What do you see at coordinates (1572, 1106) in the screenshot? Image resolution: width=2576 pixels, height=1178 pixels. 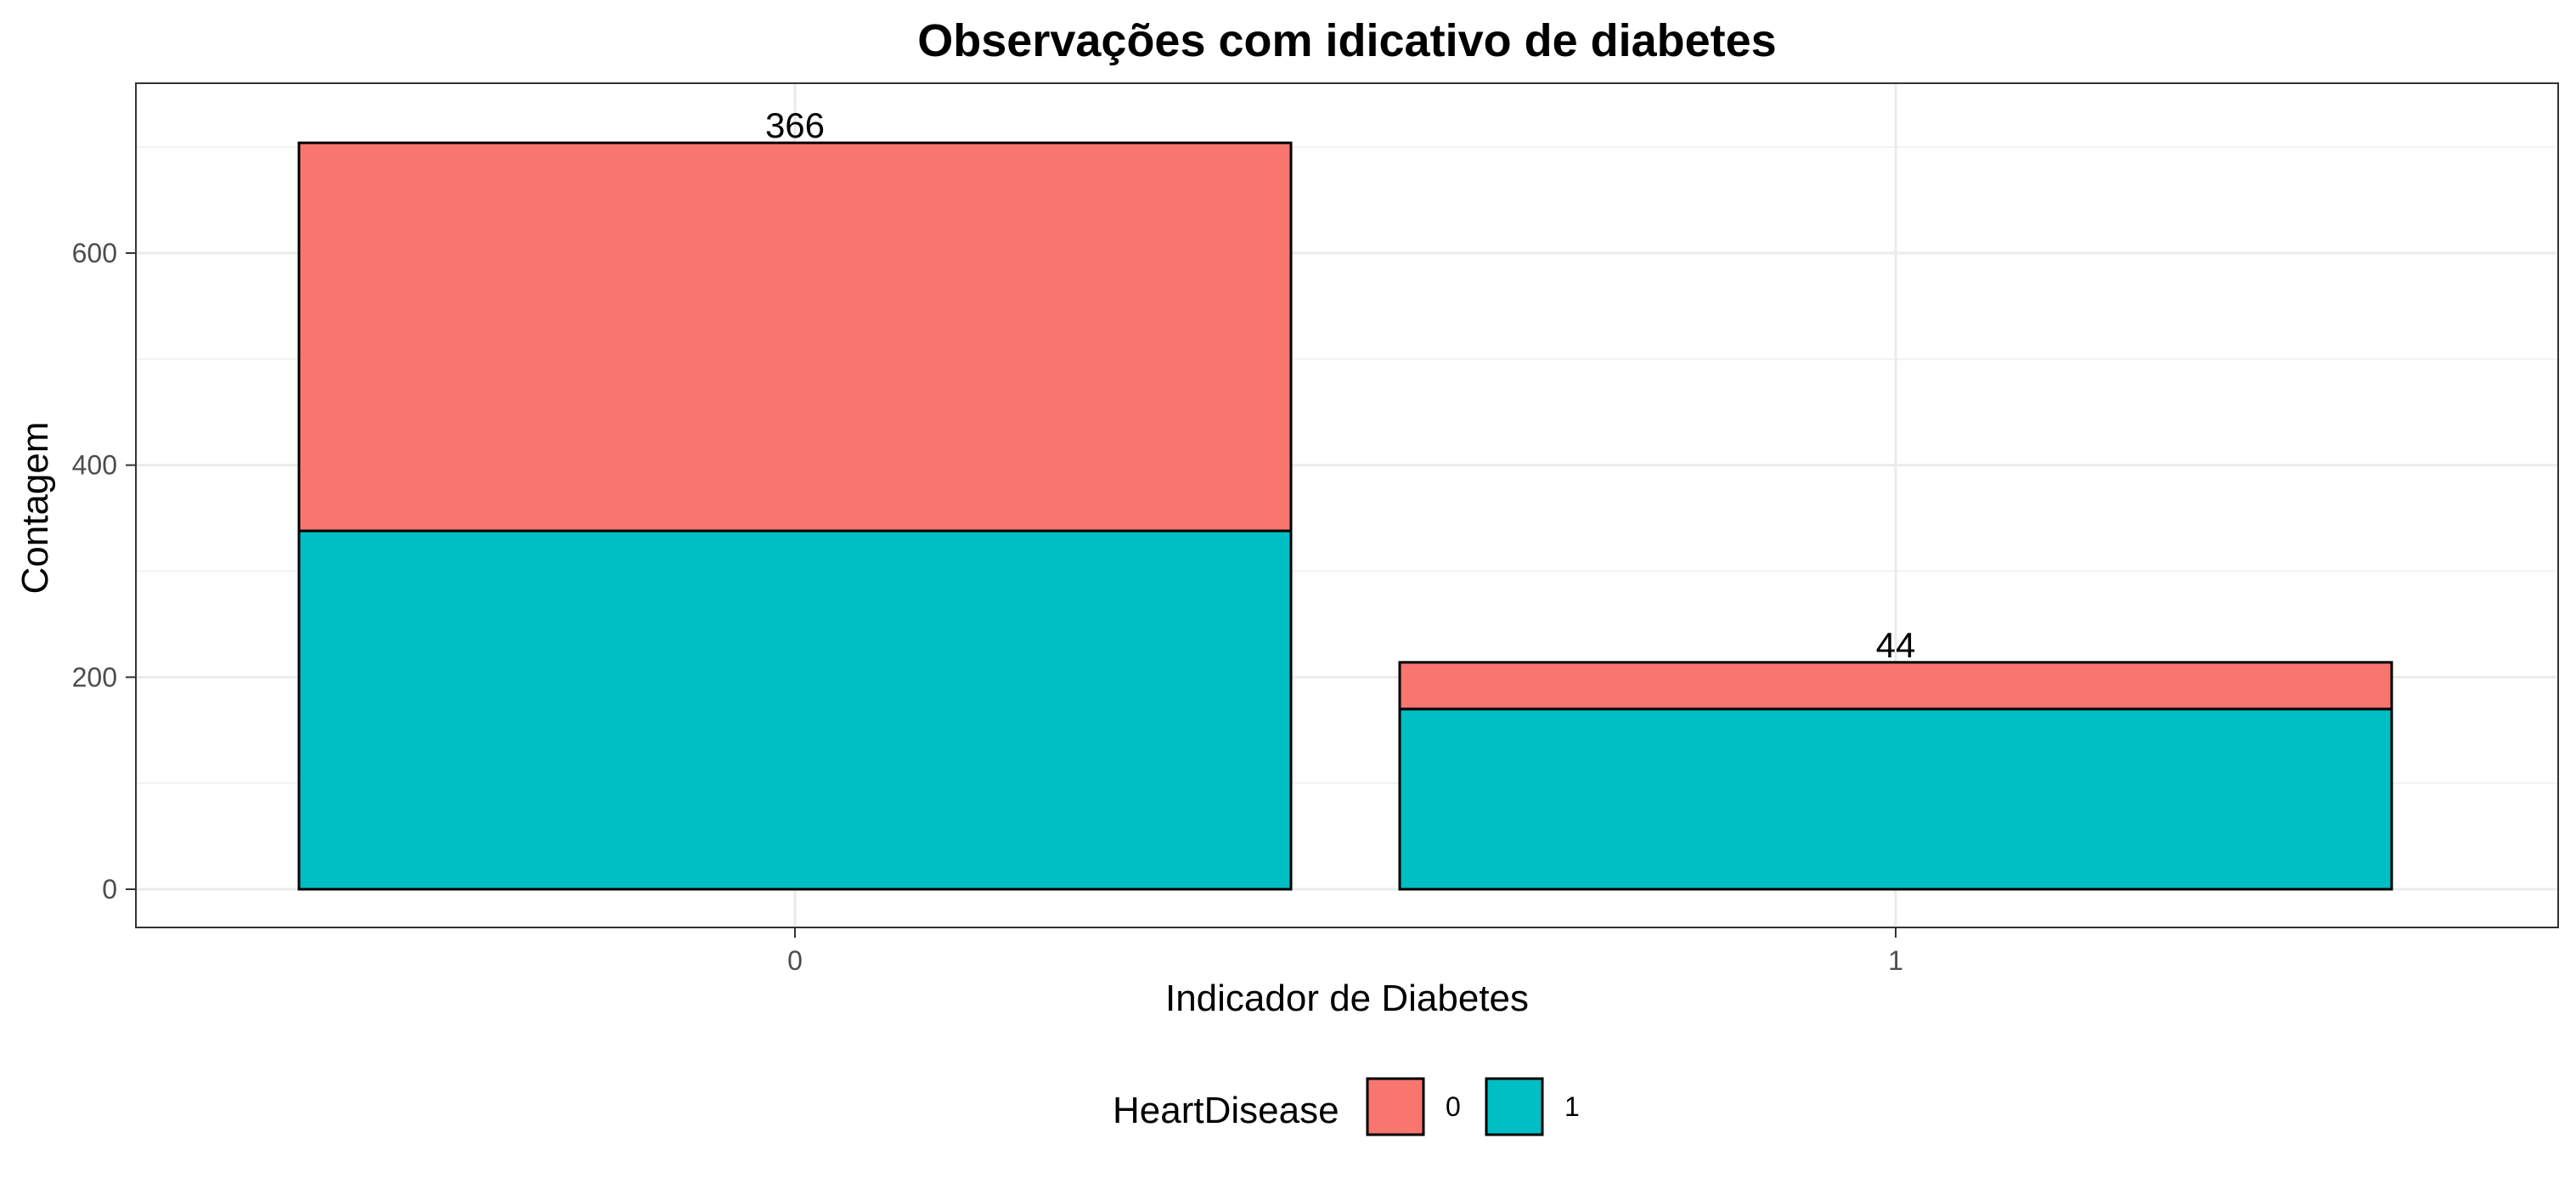 I see `legend-label: 1` at bounding box center [1572, 1106].